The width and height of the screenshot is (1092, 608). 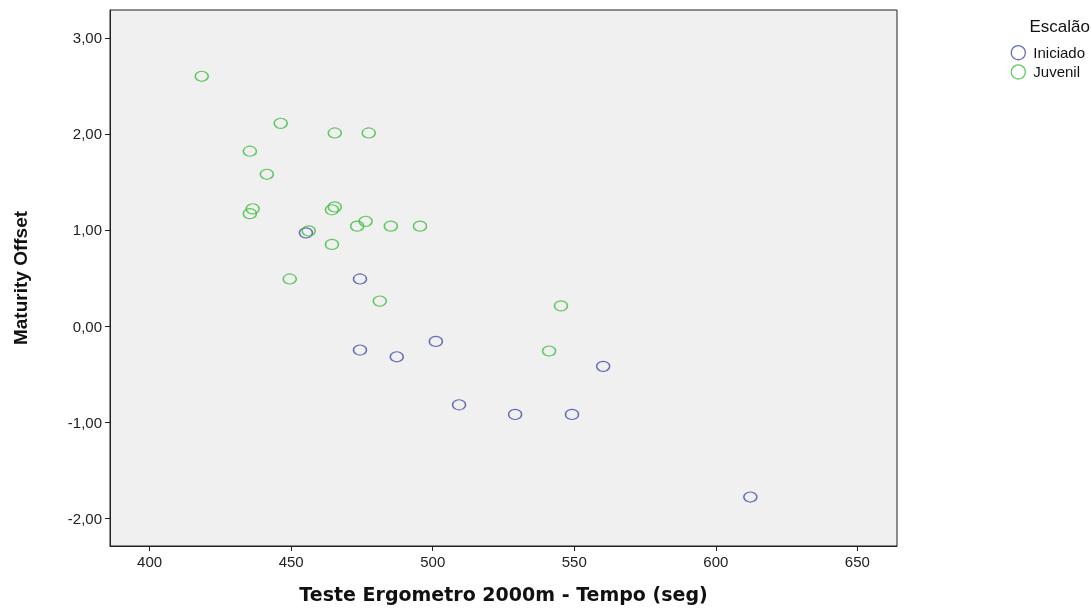 I want to click on y-tick-label: 3,00, so click(x=87, y=38).